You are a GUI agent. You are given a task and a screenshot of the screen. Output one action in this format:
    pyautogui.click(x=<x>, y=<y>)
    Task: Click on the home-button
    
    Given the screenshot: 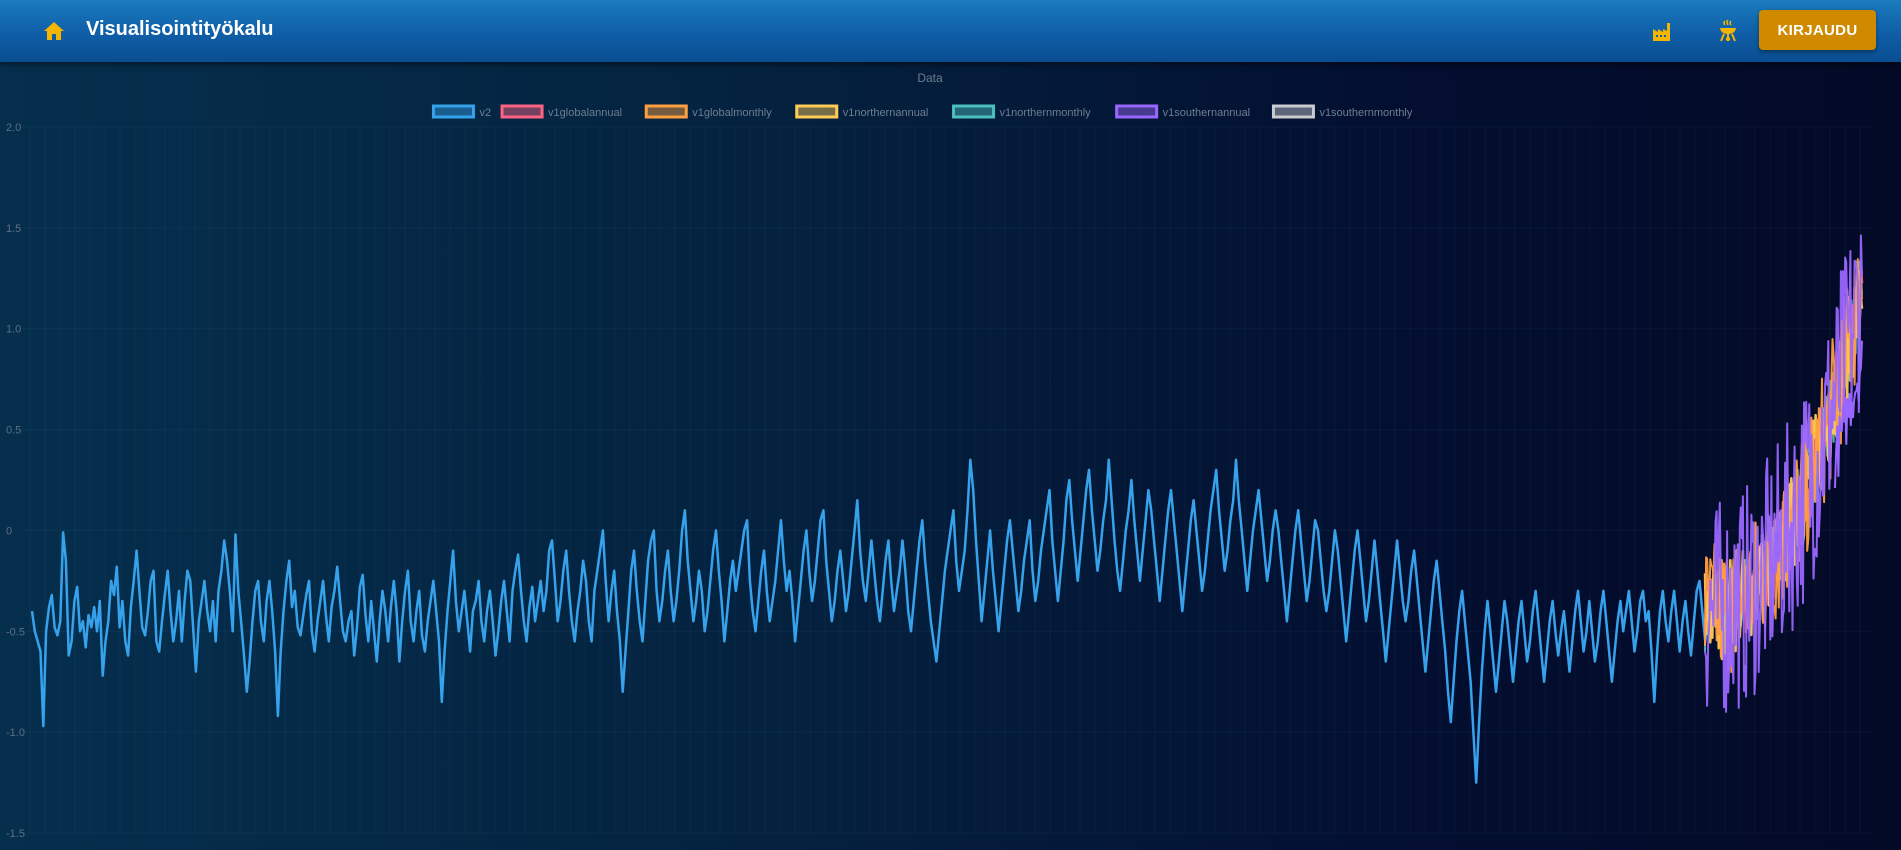 What is the action you would take?
    pyautogui.click(x=54, y=31)
    